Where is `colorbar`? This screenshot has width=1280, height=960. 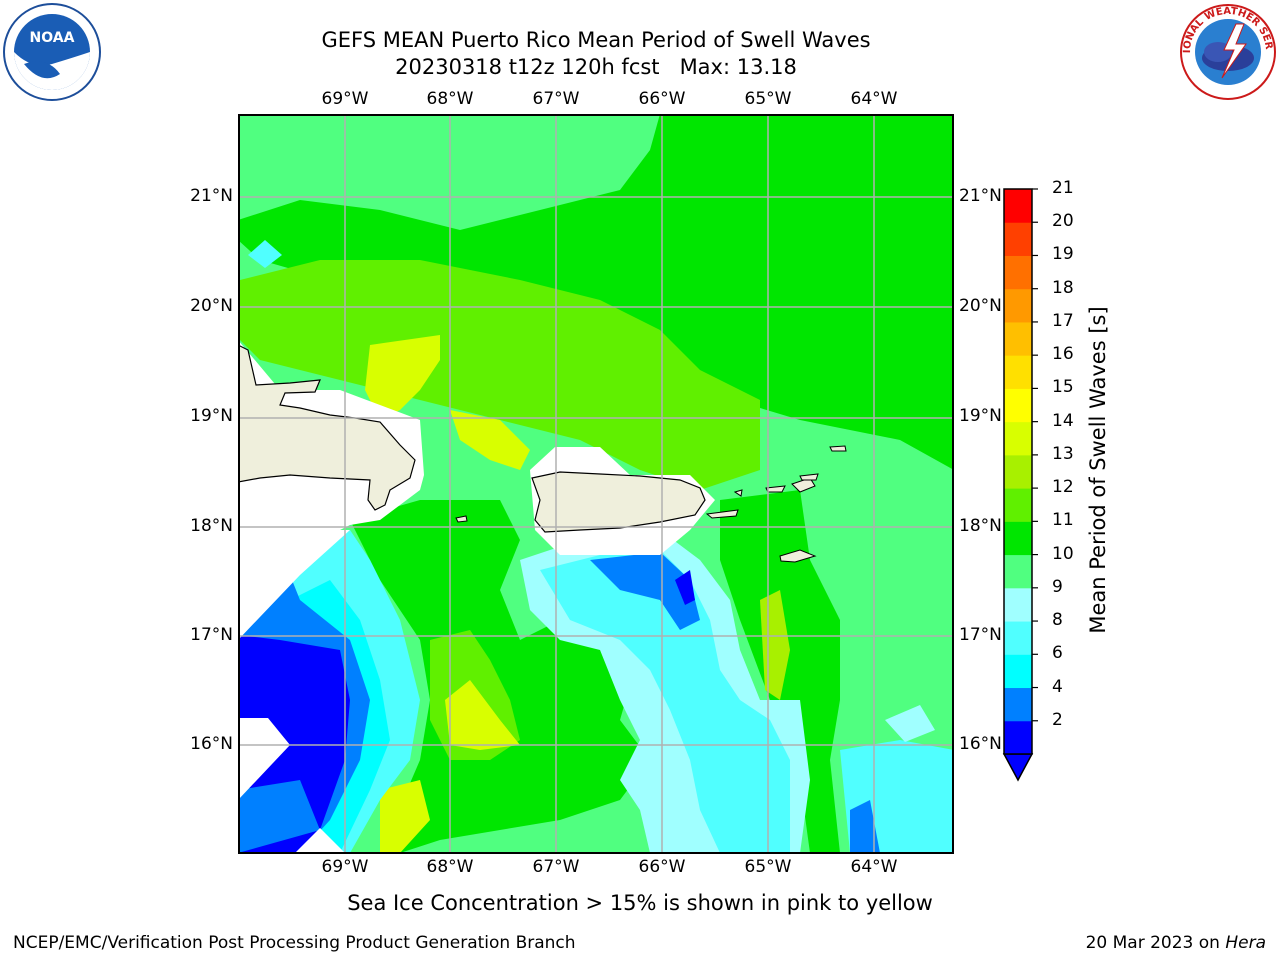
colorbar is located at coordinates (1020, 485).